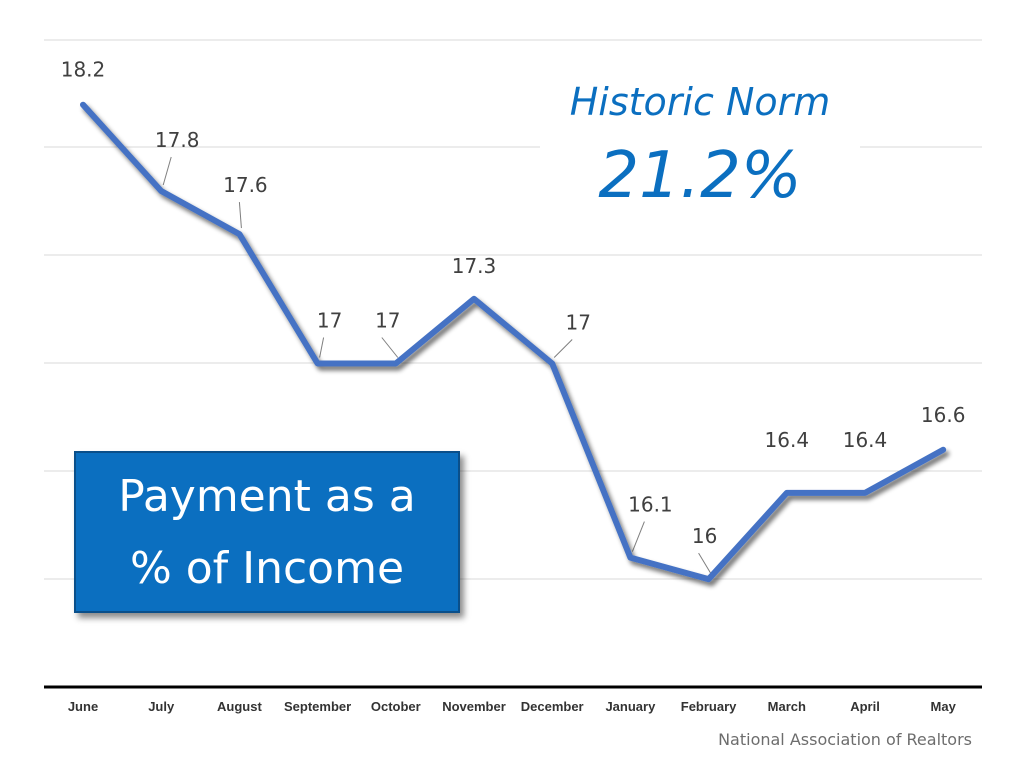  I want to click on data-point-february, so click(708, 579).